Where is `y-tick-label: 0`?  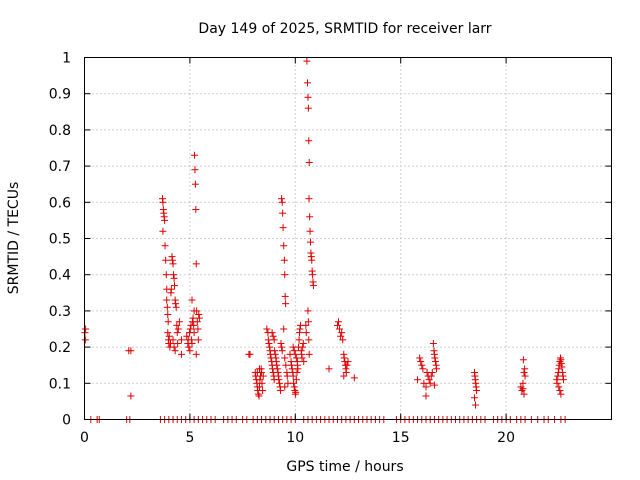
y-tick-label: 0 is located at coordinates (66, 421).